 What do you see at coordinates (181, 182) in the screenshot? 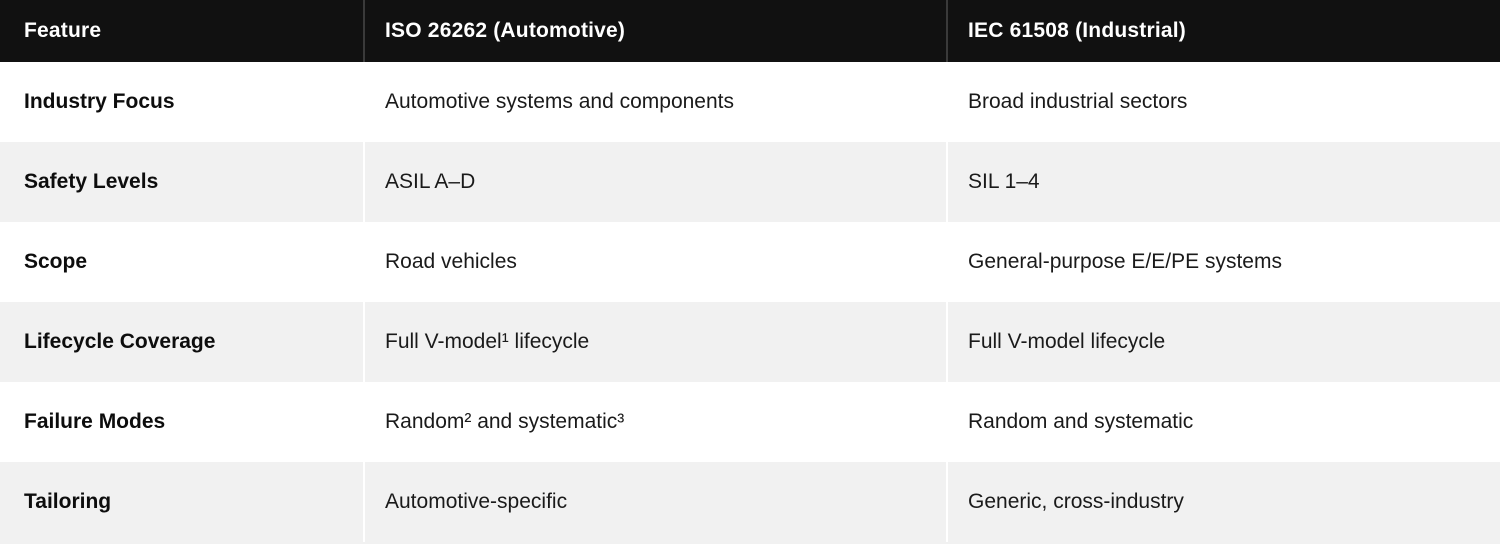
I see `row-label: Safety Levels` at bounding box center [181, 182].